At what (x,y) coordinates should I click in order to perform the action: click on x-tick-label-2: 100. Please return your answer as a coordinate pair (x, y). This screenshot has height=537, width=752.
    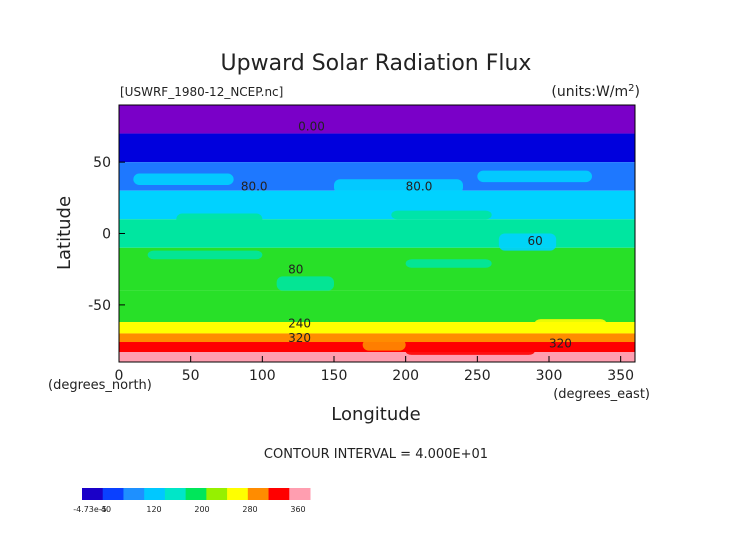
    Looking at the image, I should click on (262, 376).